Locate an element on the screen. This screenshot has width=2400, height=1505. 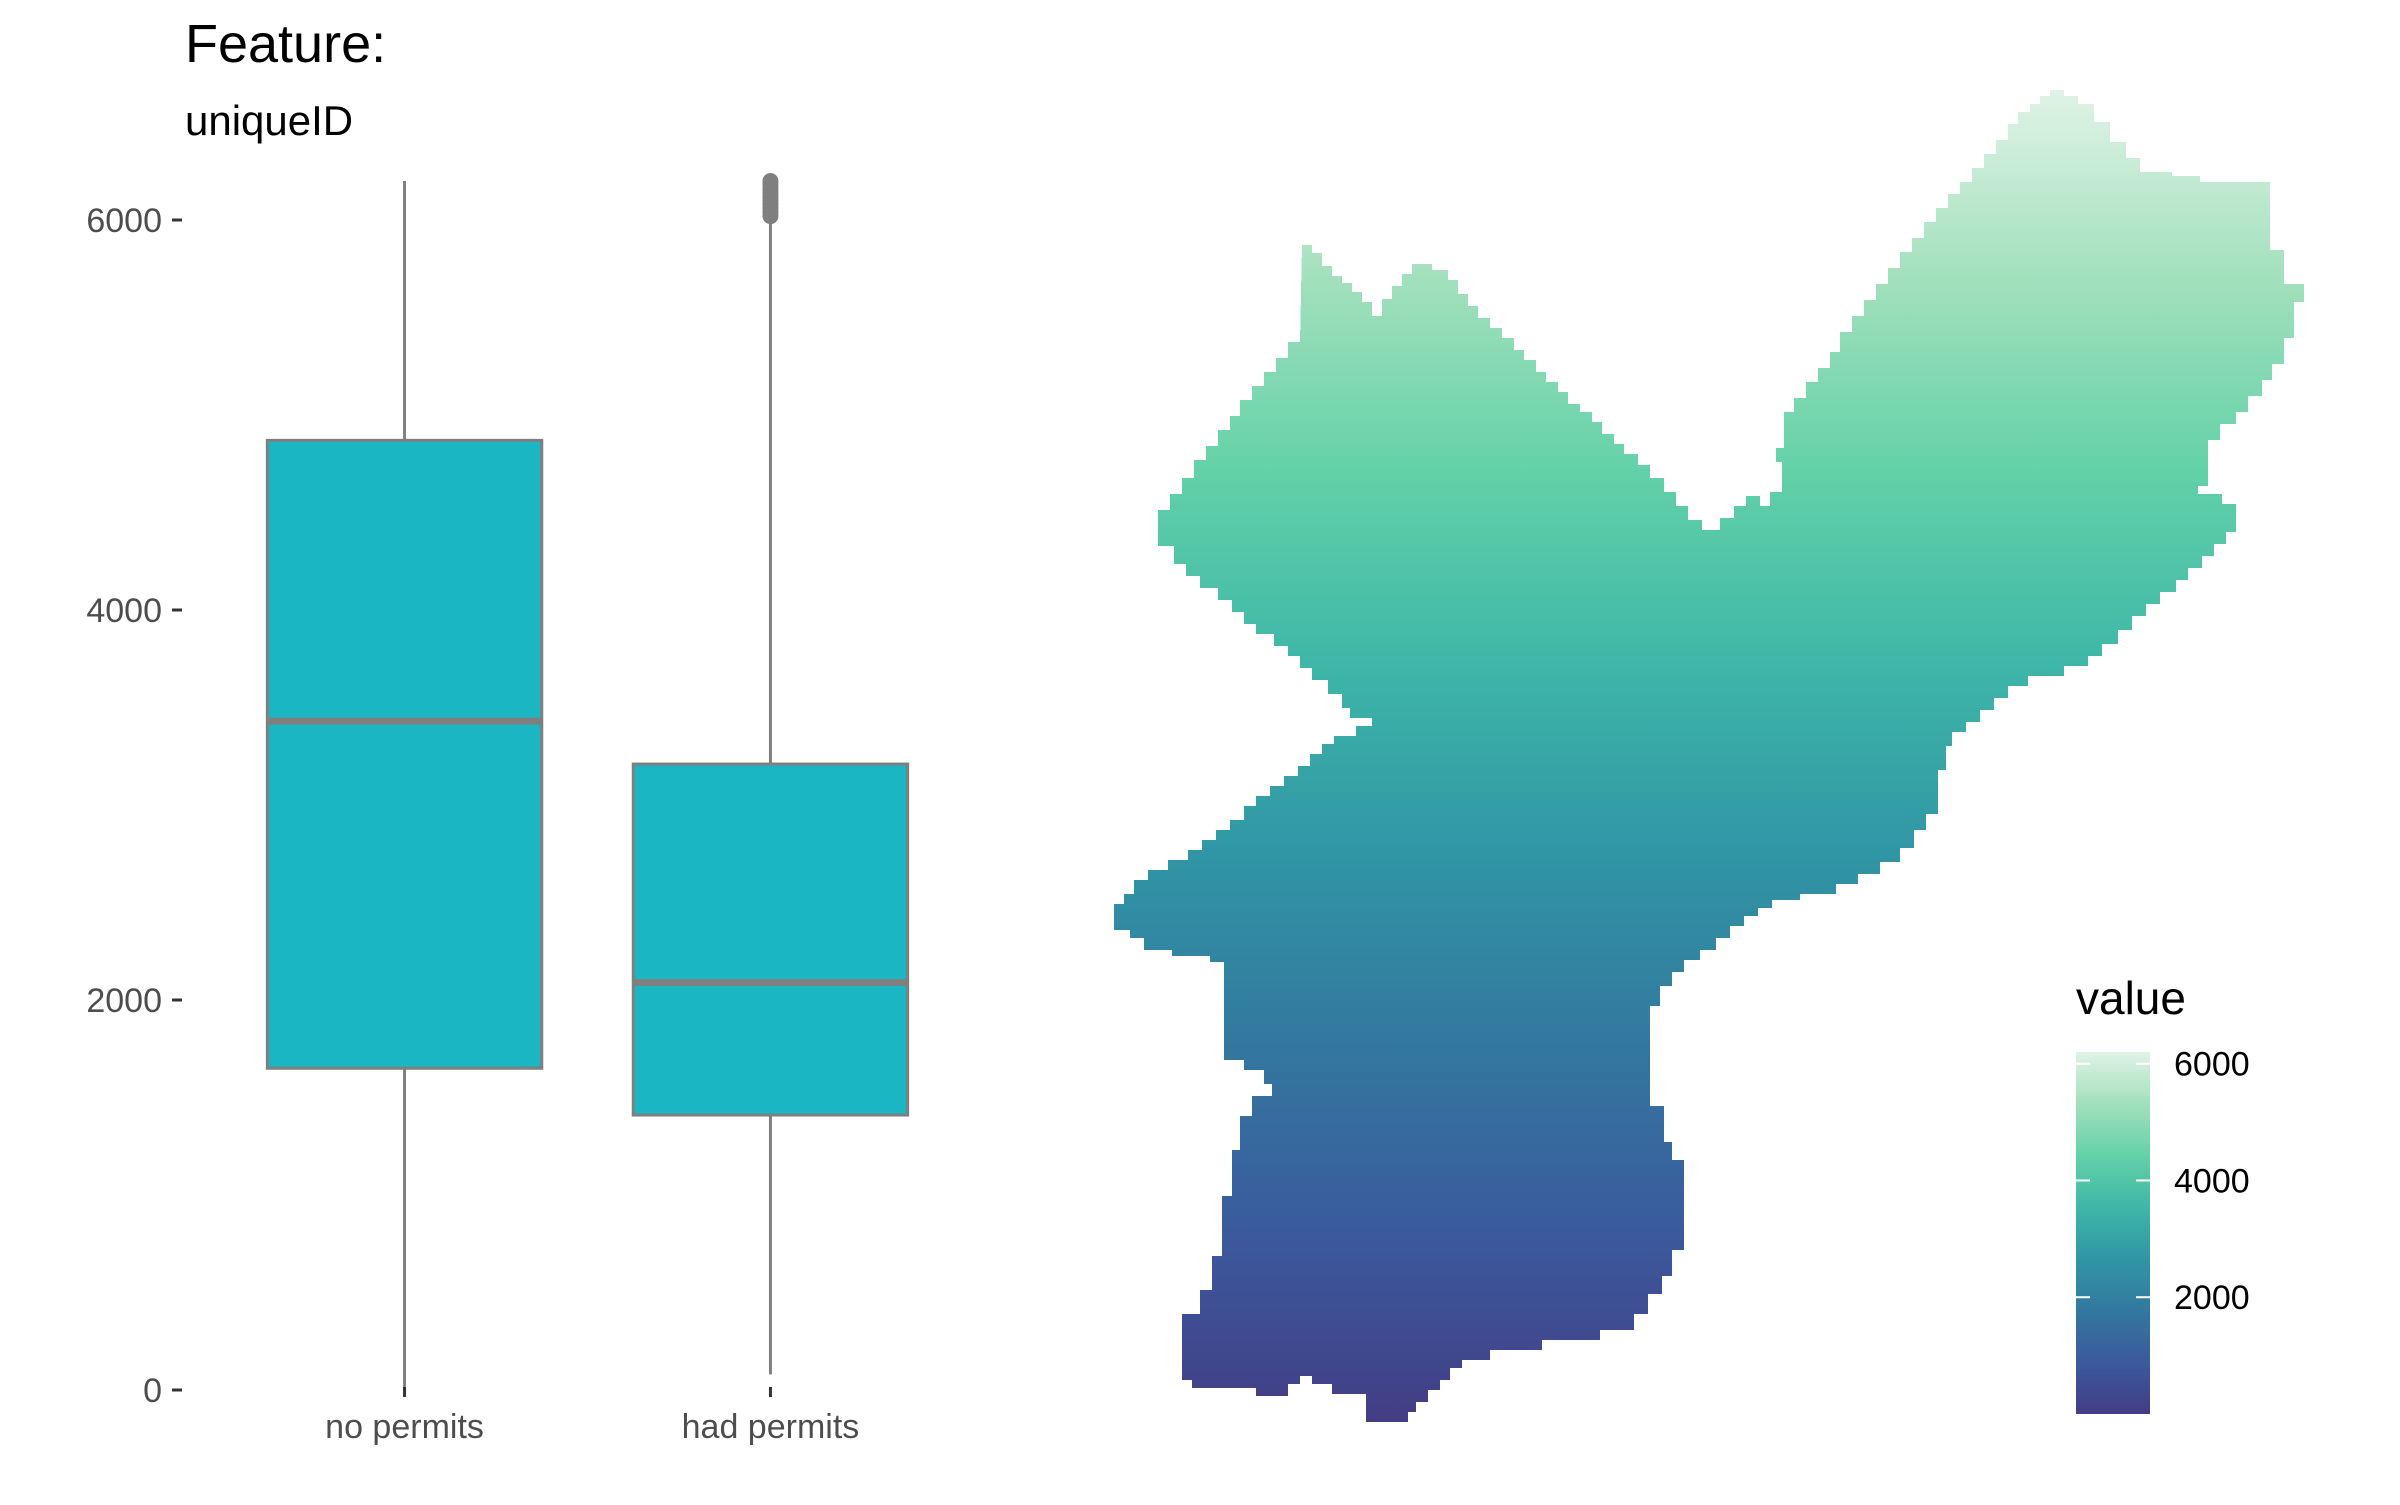
legend-tick-label: 6000 is located at coordinates (2212, 1065).